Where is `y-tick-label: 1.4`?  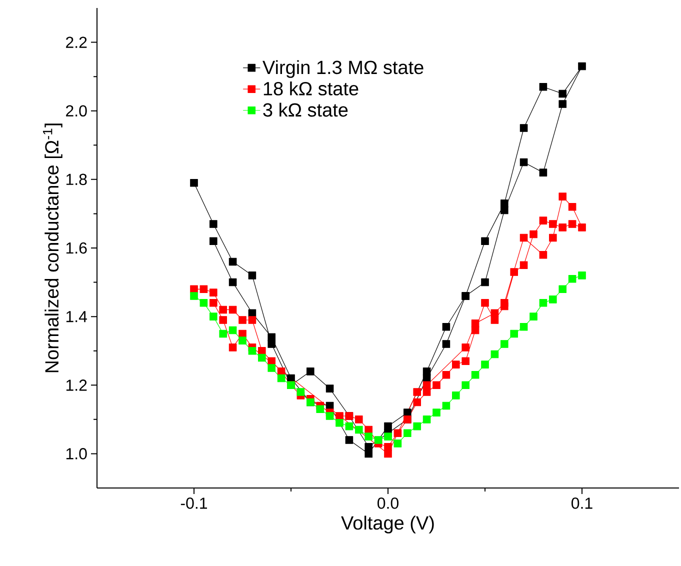
y-tick-label: 1.4 is located at coordinates (76, 316).